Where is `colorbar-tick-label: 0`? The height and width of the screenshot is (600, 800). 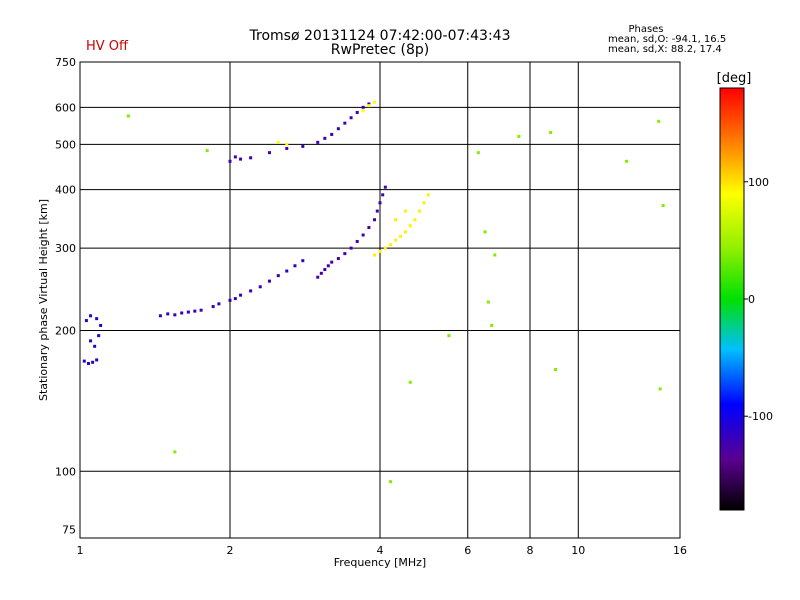 colorbar-tick-label: 0 is located at coordinates (751, 299).